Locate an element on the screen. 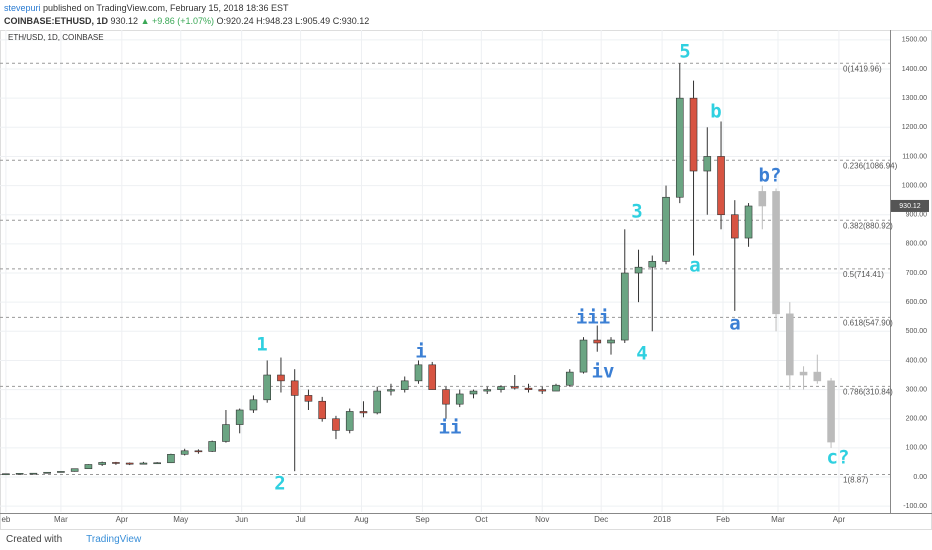  wave-label: iii is located at coordinates (593, 318).